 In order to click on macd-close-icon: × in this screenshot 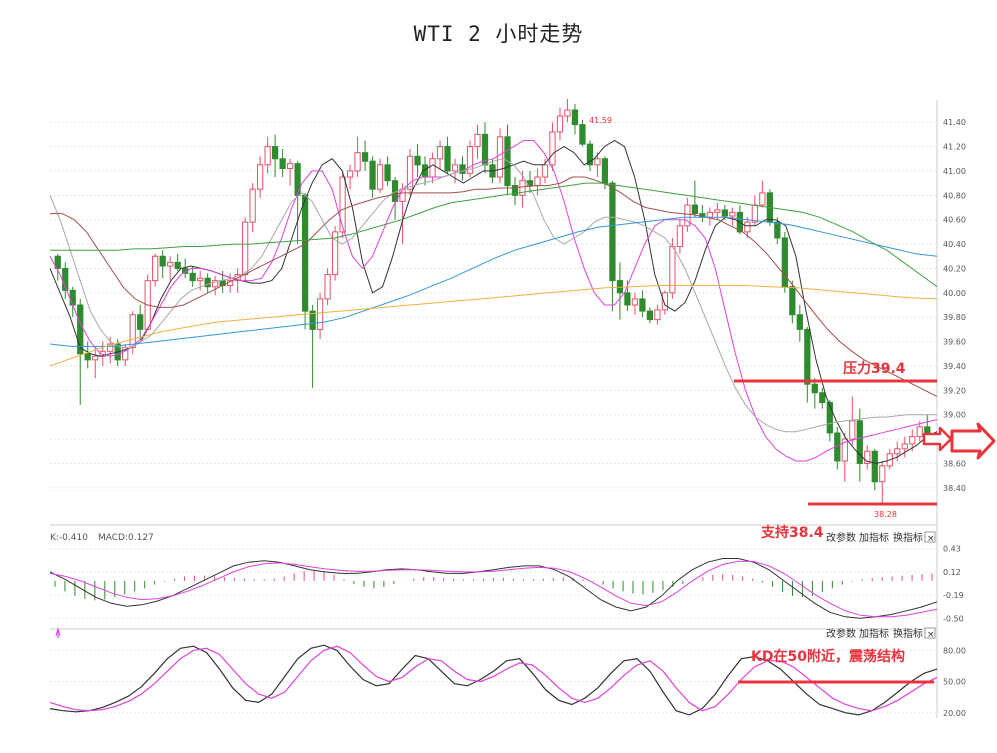, I will do `click(931, 539)`.